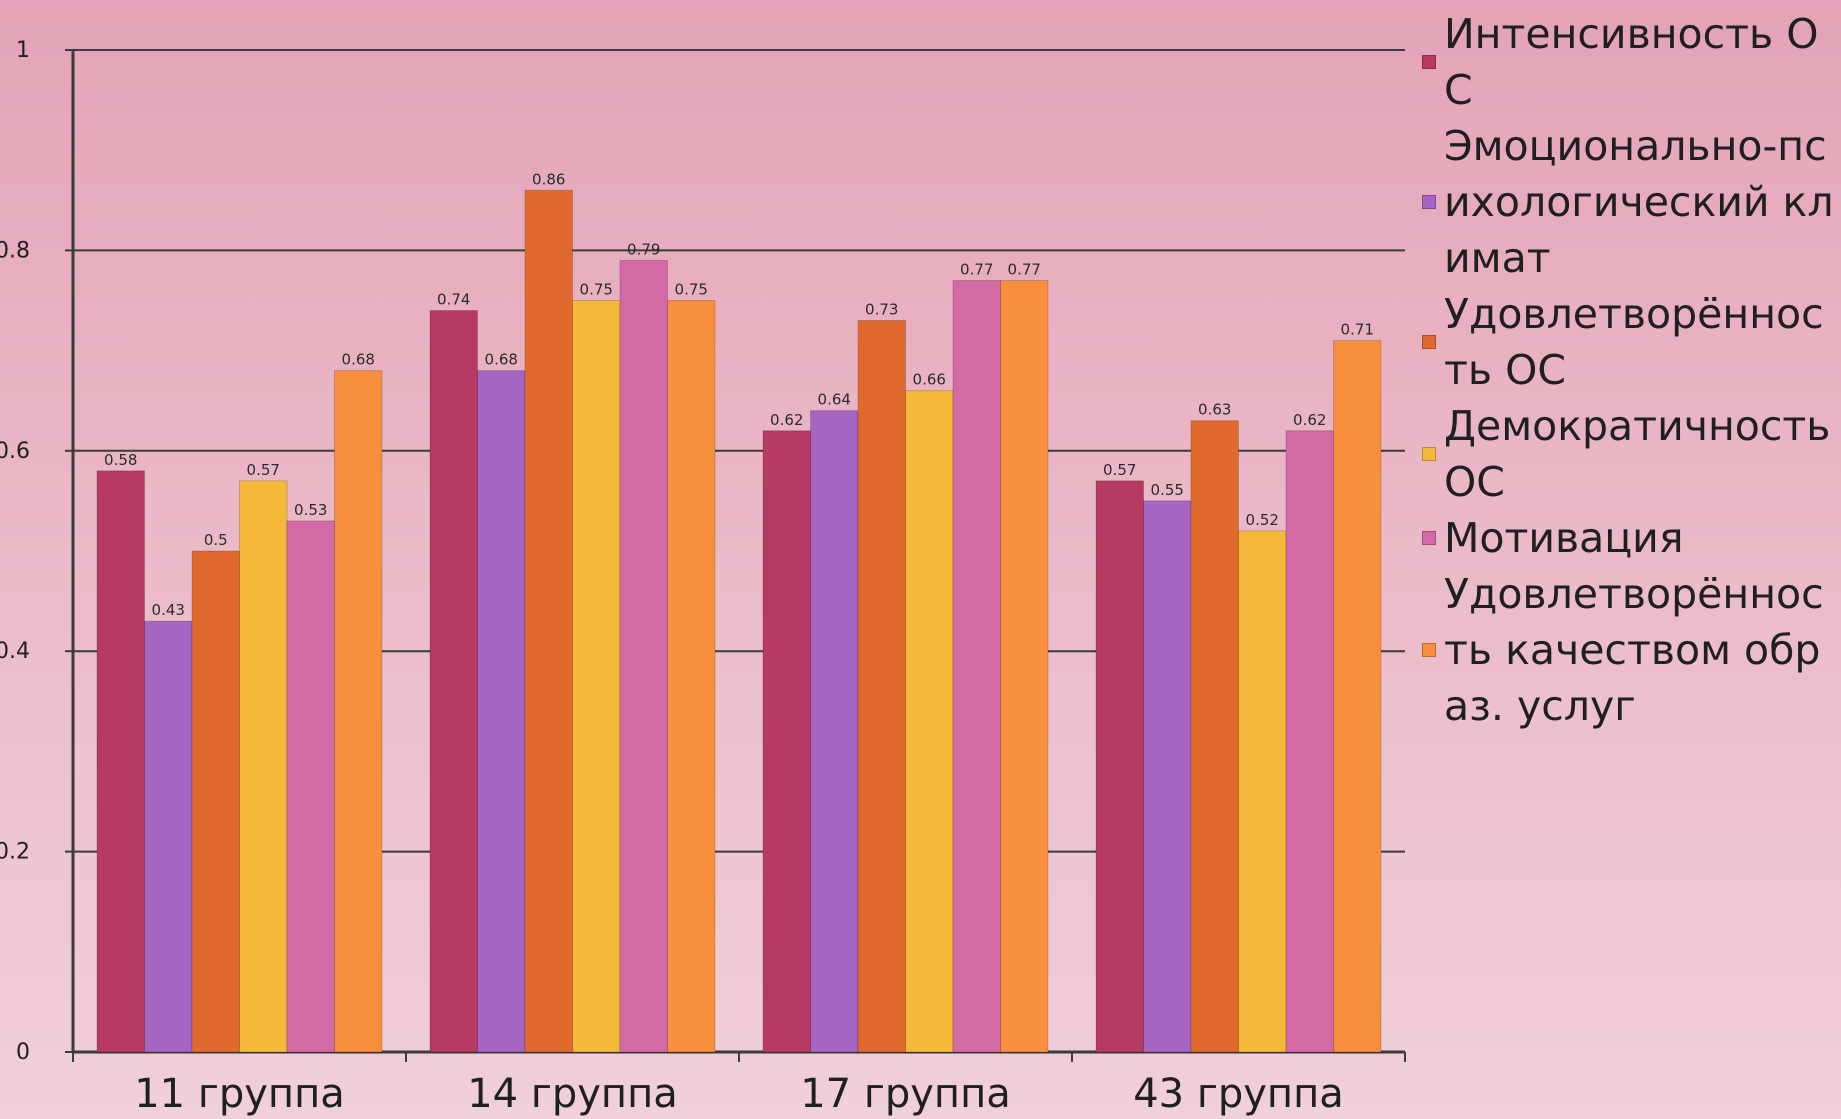  I want to click on x-tick-label: 14 группа, so click(572, 1094).